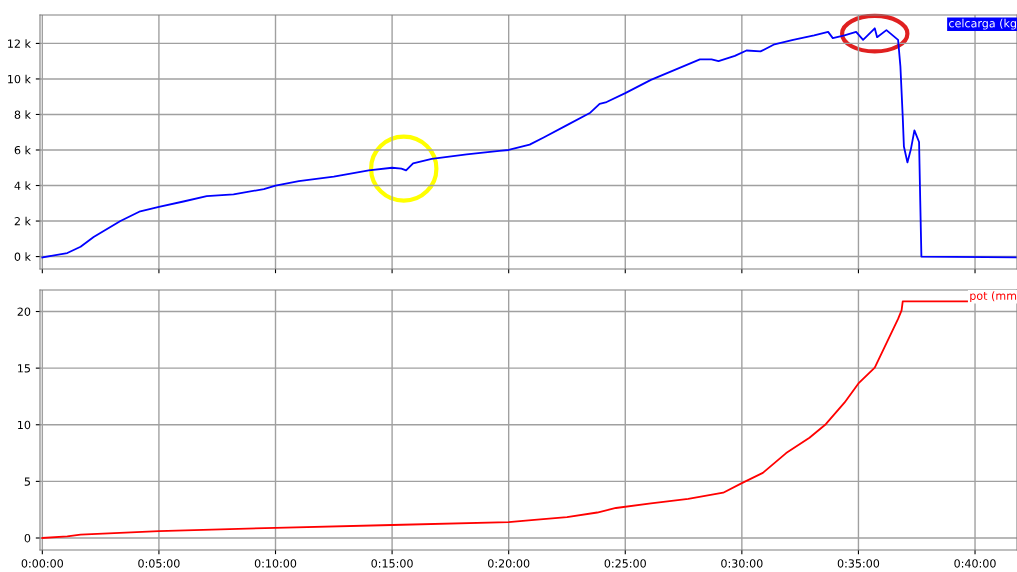  I want to click on x-tick-label: 0:10:00, so click(275, 563).